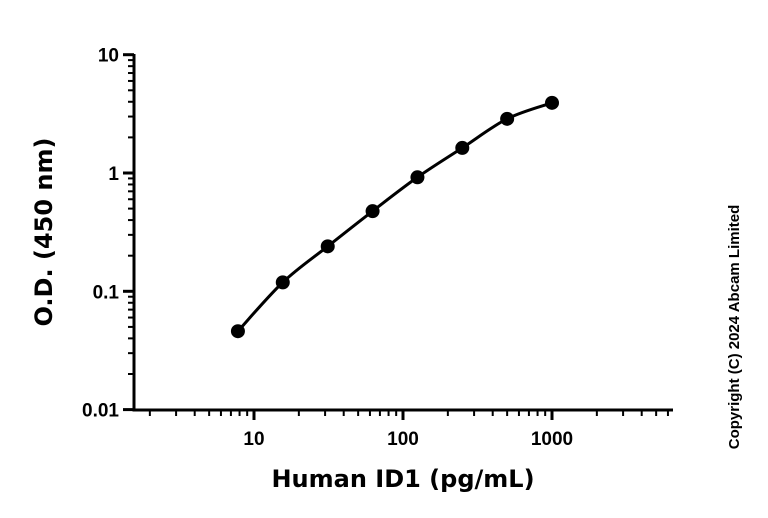  Describe the element at coordinates (108, 56) in the screenshot. I see `y-tick-label: 10` at that location.